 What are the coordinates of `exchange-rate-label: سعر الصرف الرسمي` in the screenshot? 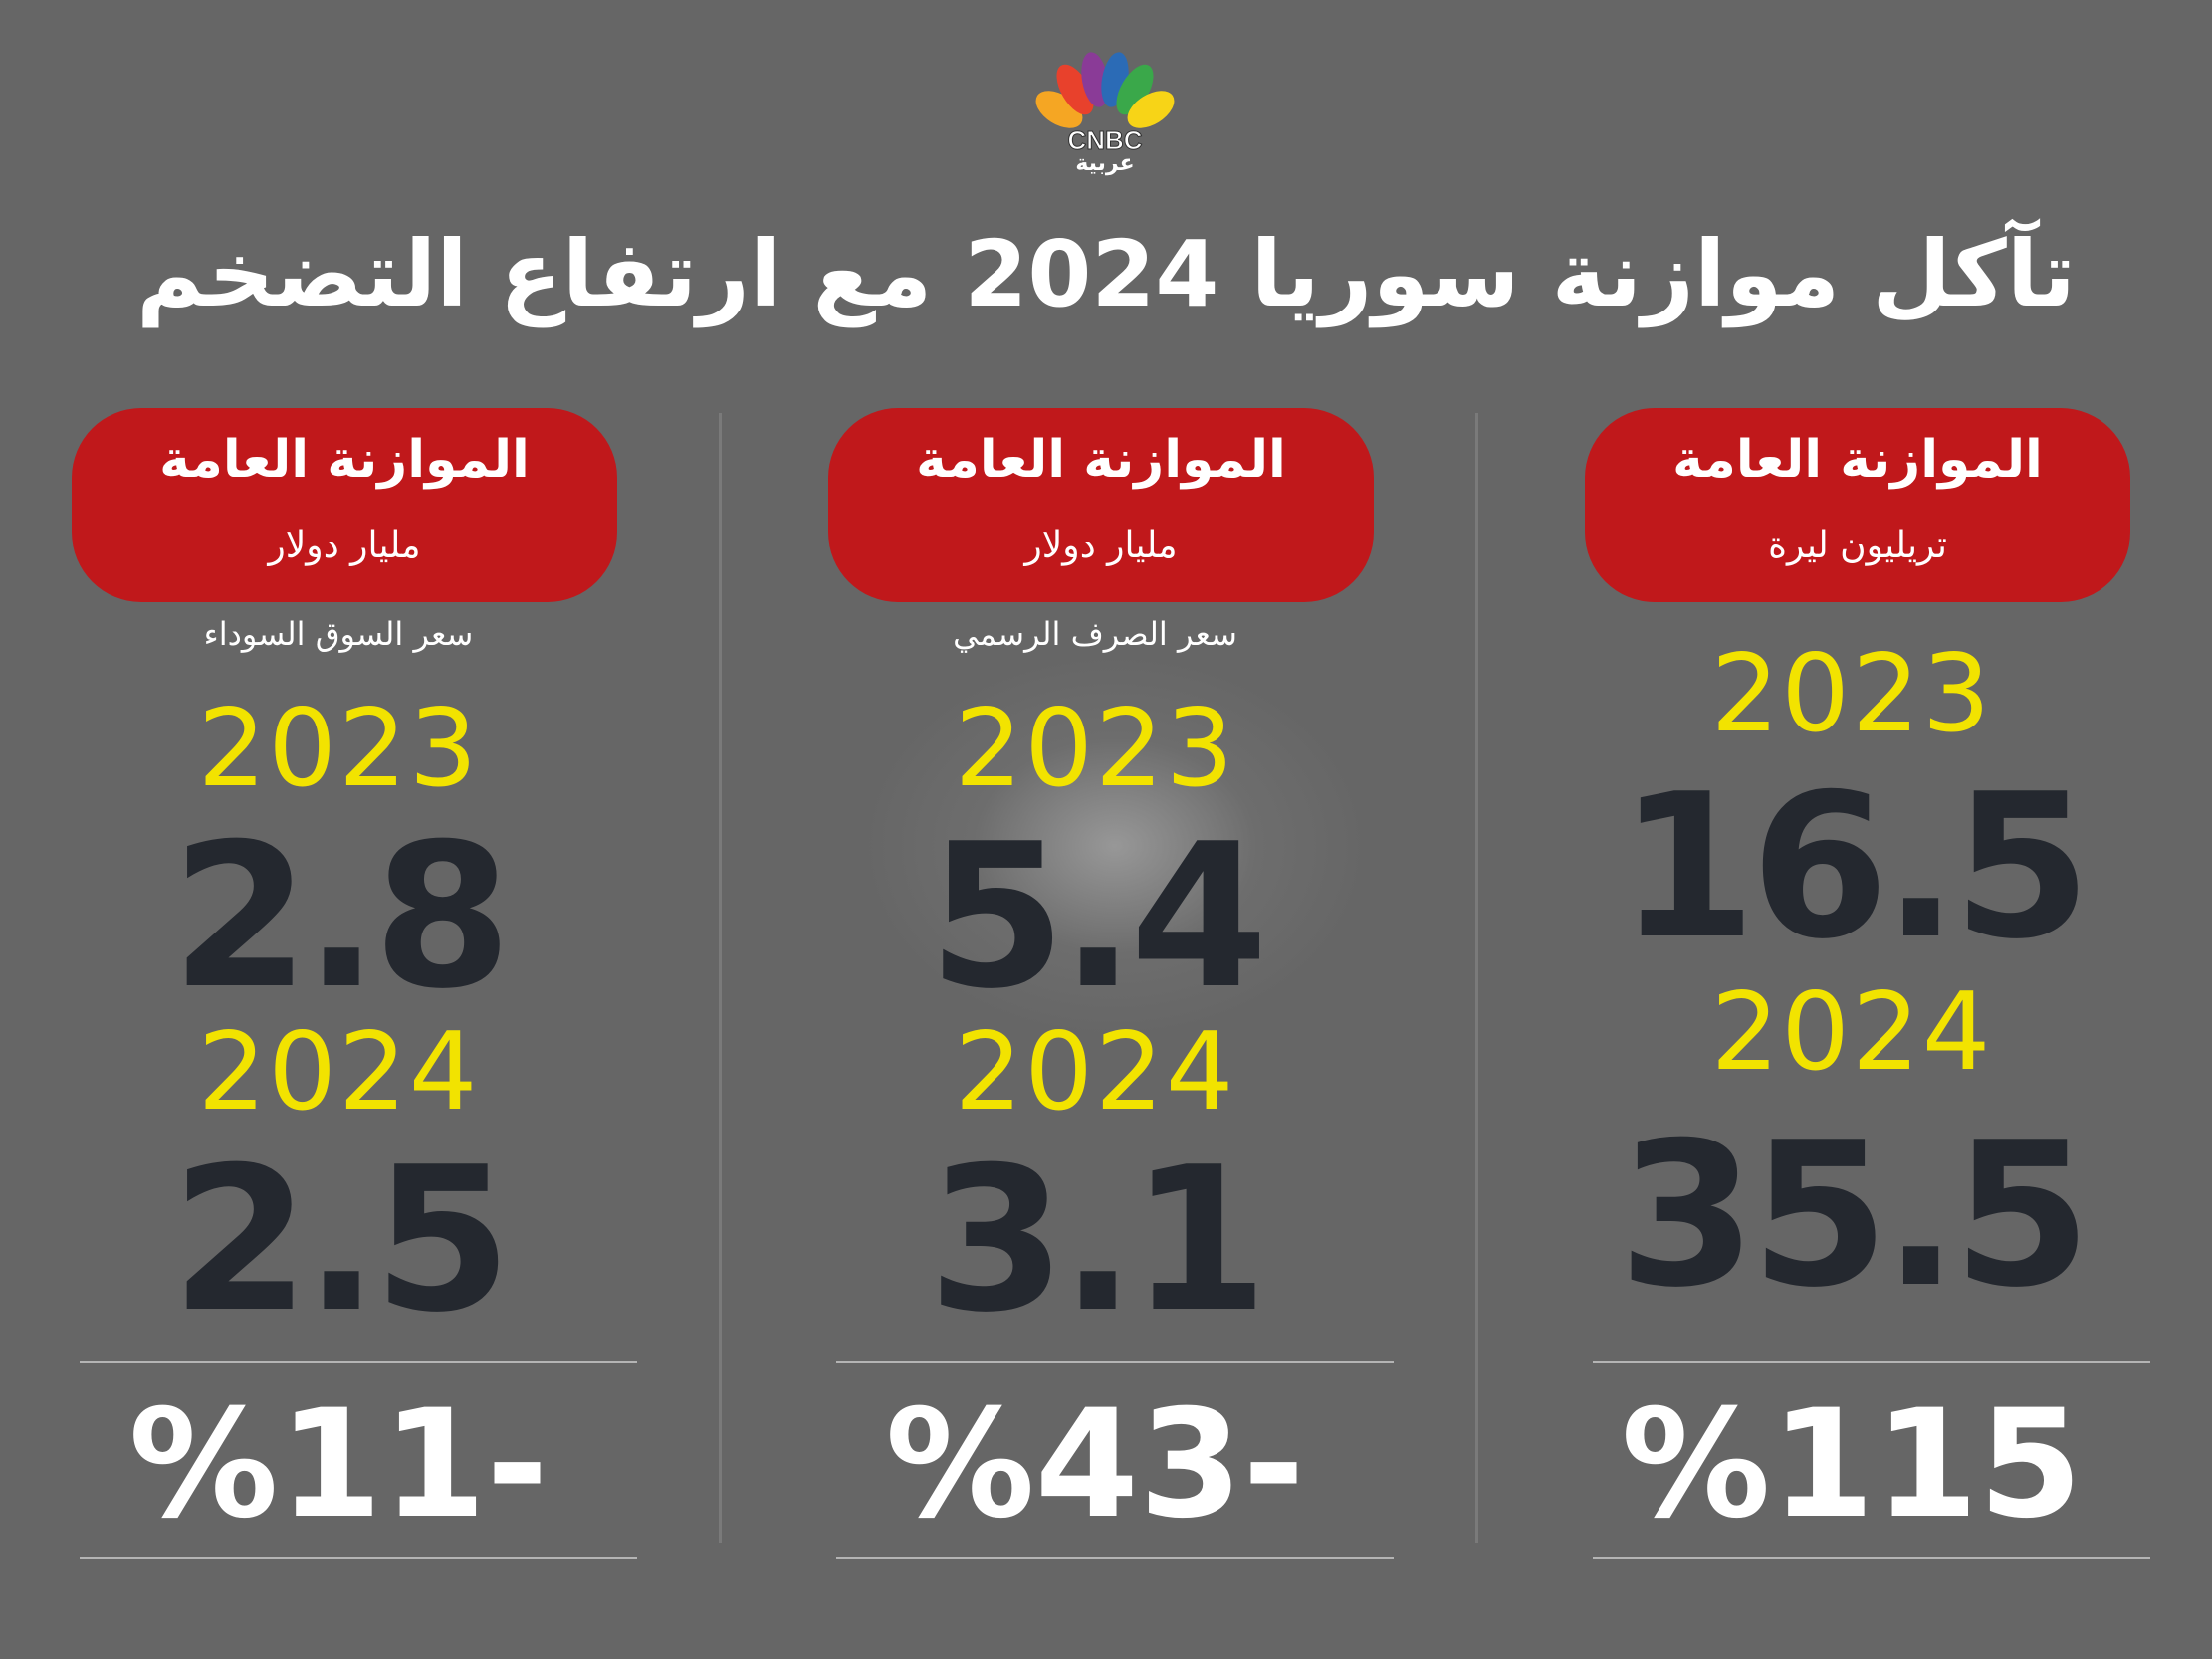 It's located at (1095, 634).